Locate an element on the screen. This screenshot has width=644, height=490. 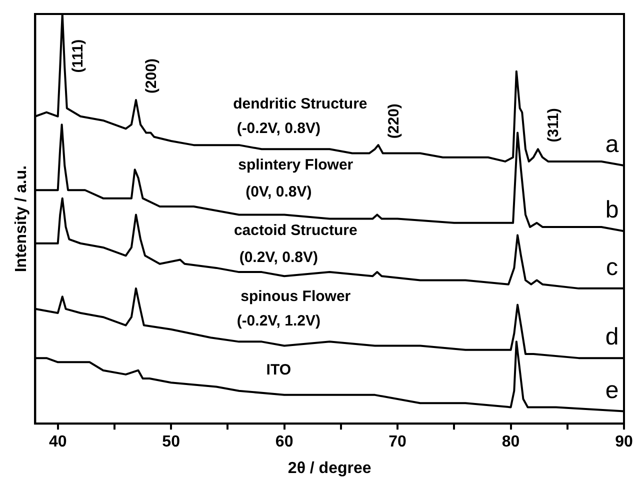
annotation: spinous Flower is located at coordinates (295, 296).